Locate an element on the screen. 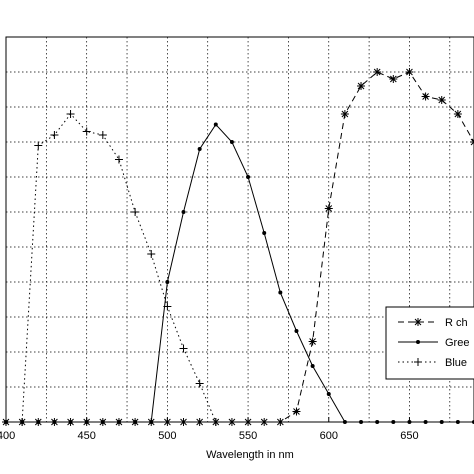 The height and width of the screenshot is (474, 474). legend-samples is located at coordinates (418, 342).